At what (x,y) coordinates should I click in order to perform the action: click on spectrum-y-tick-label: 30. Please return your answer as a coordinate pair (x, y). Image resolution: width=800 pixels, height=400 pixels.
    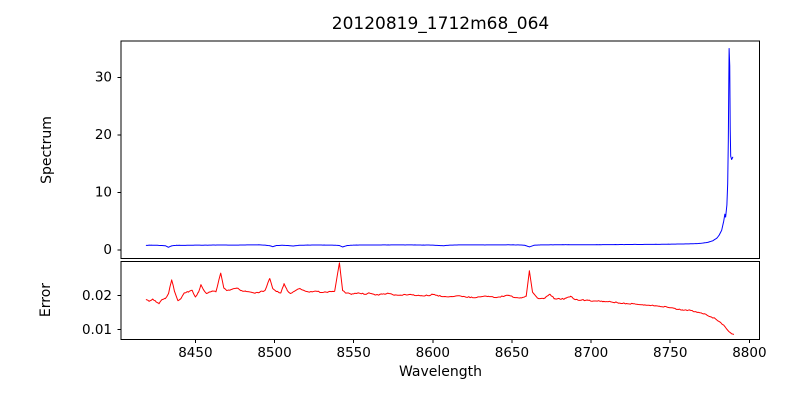
    Looking at the image, I should click on (103, 78).